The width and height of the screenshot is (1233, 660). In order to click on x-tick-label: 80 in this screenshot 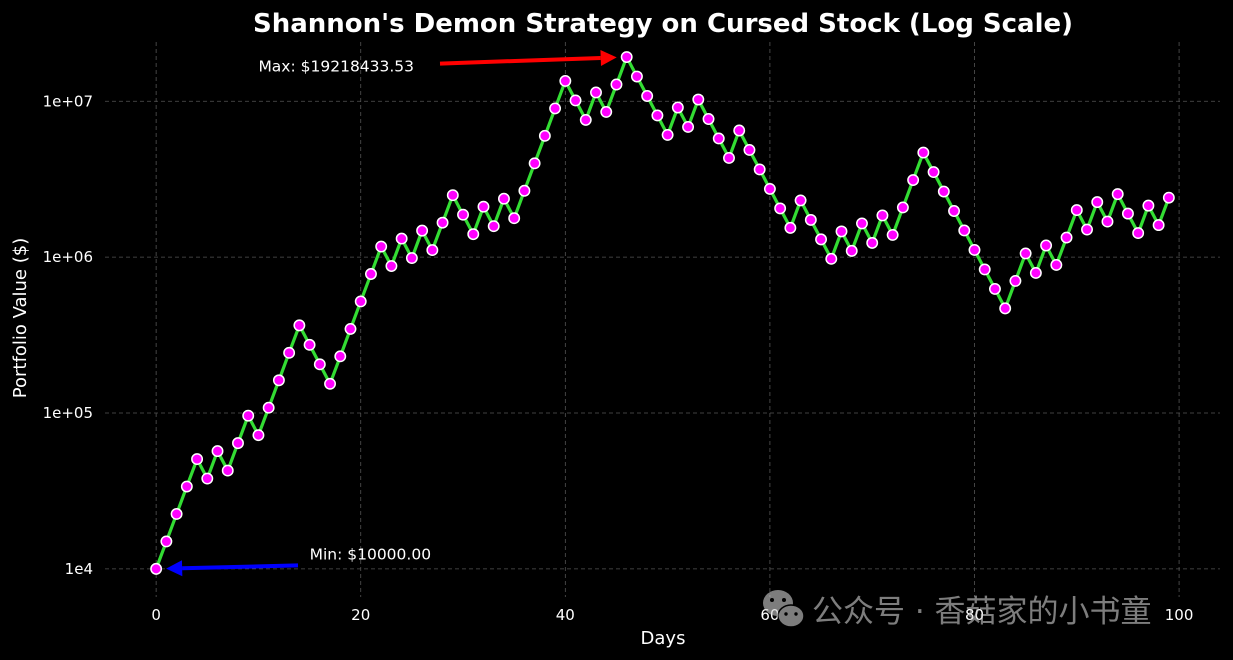, I will do `click(974, 615)`.